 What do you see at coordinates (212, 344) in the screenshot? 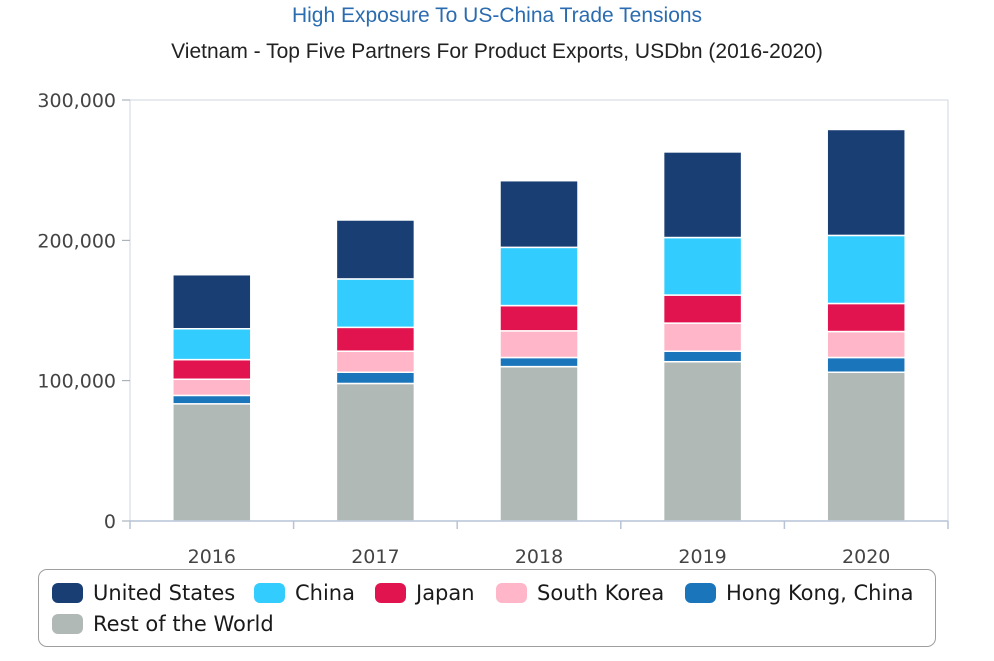
I see `bar-china-2016` at bounding box center [212, 344].